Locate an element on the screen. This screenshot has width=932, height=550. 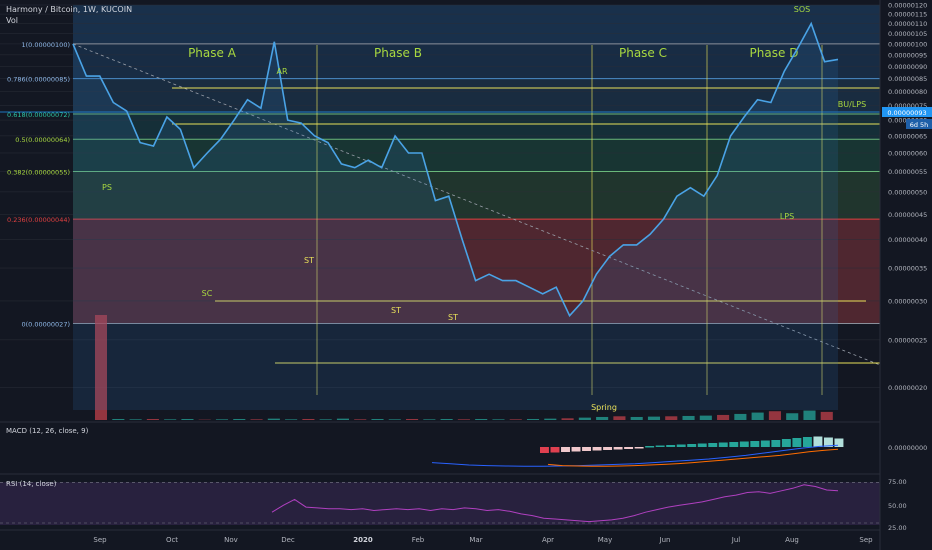
chart-header: Harmony / Bitcoin, 1W, KUCOIN Vol is located at coordinates (69, 15).